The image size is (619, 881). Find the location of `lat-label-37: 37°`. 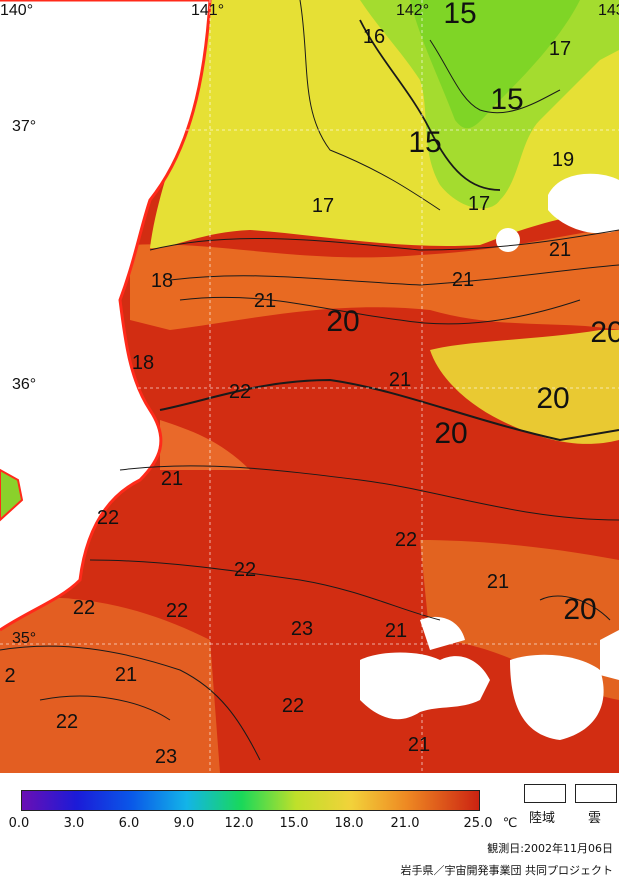

lat-label-37: 37° is located at coordinates (24, 126).